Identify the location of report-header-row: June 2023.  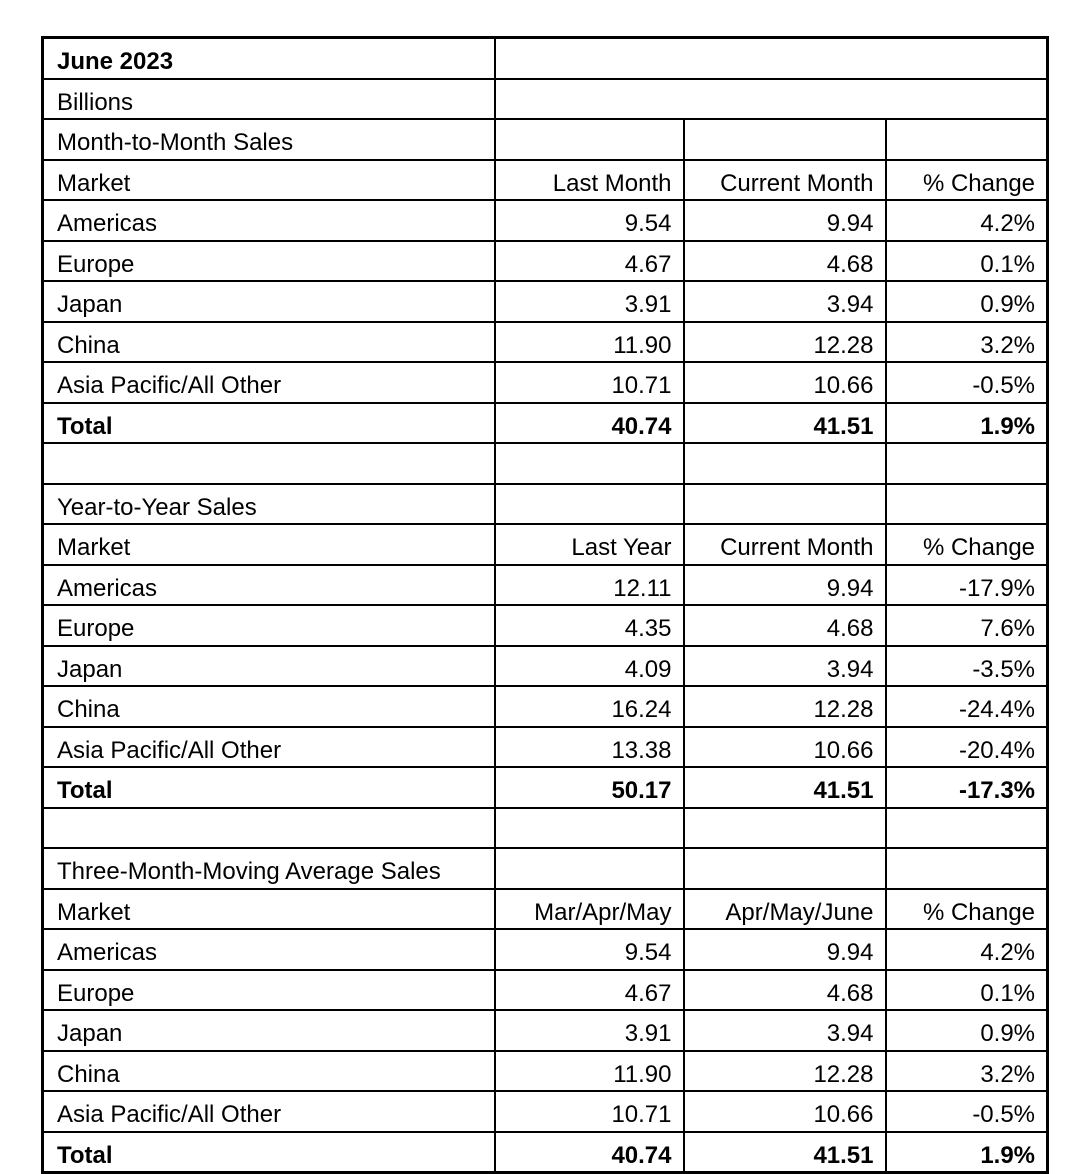
(545, 58).